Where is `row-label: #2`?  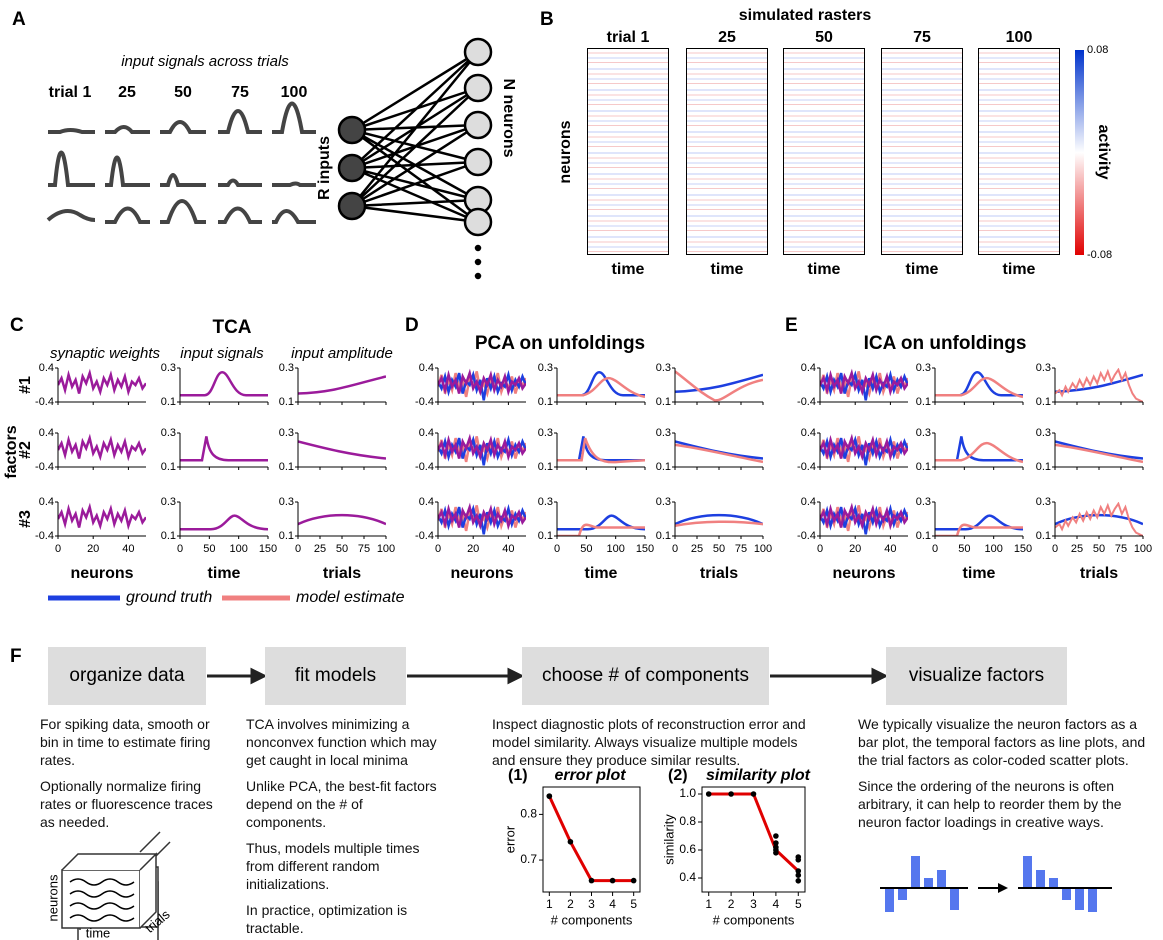
row-label: #2 is located at coordinates (25, 450).